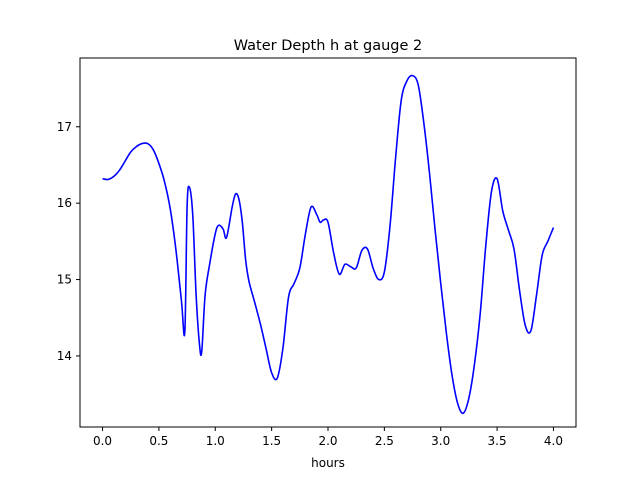  I want to click on y-axis-ticks: 14 15 16 17, so click(68, 241).